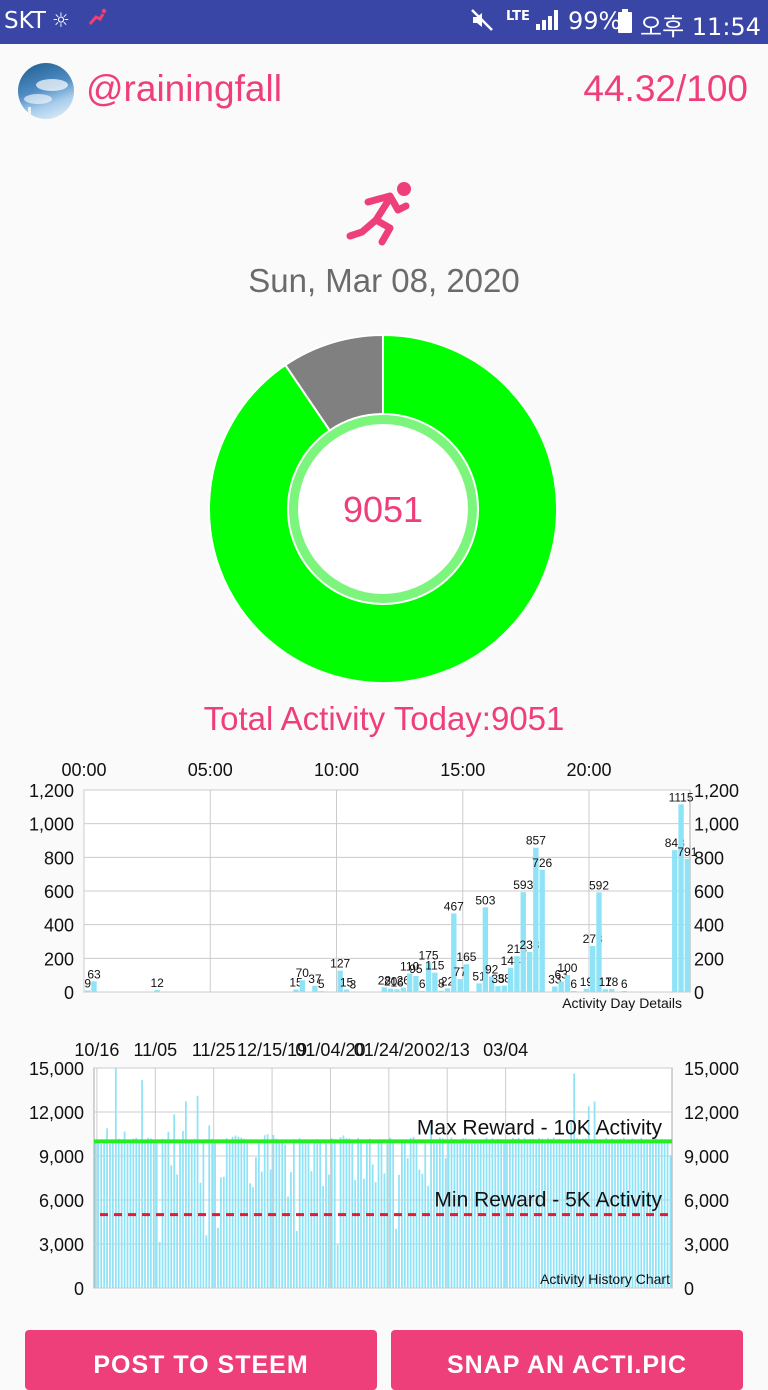 This screenshot has width=768, height=1390. I want to click on day-bar-label: 175, so click(429, 956).